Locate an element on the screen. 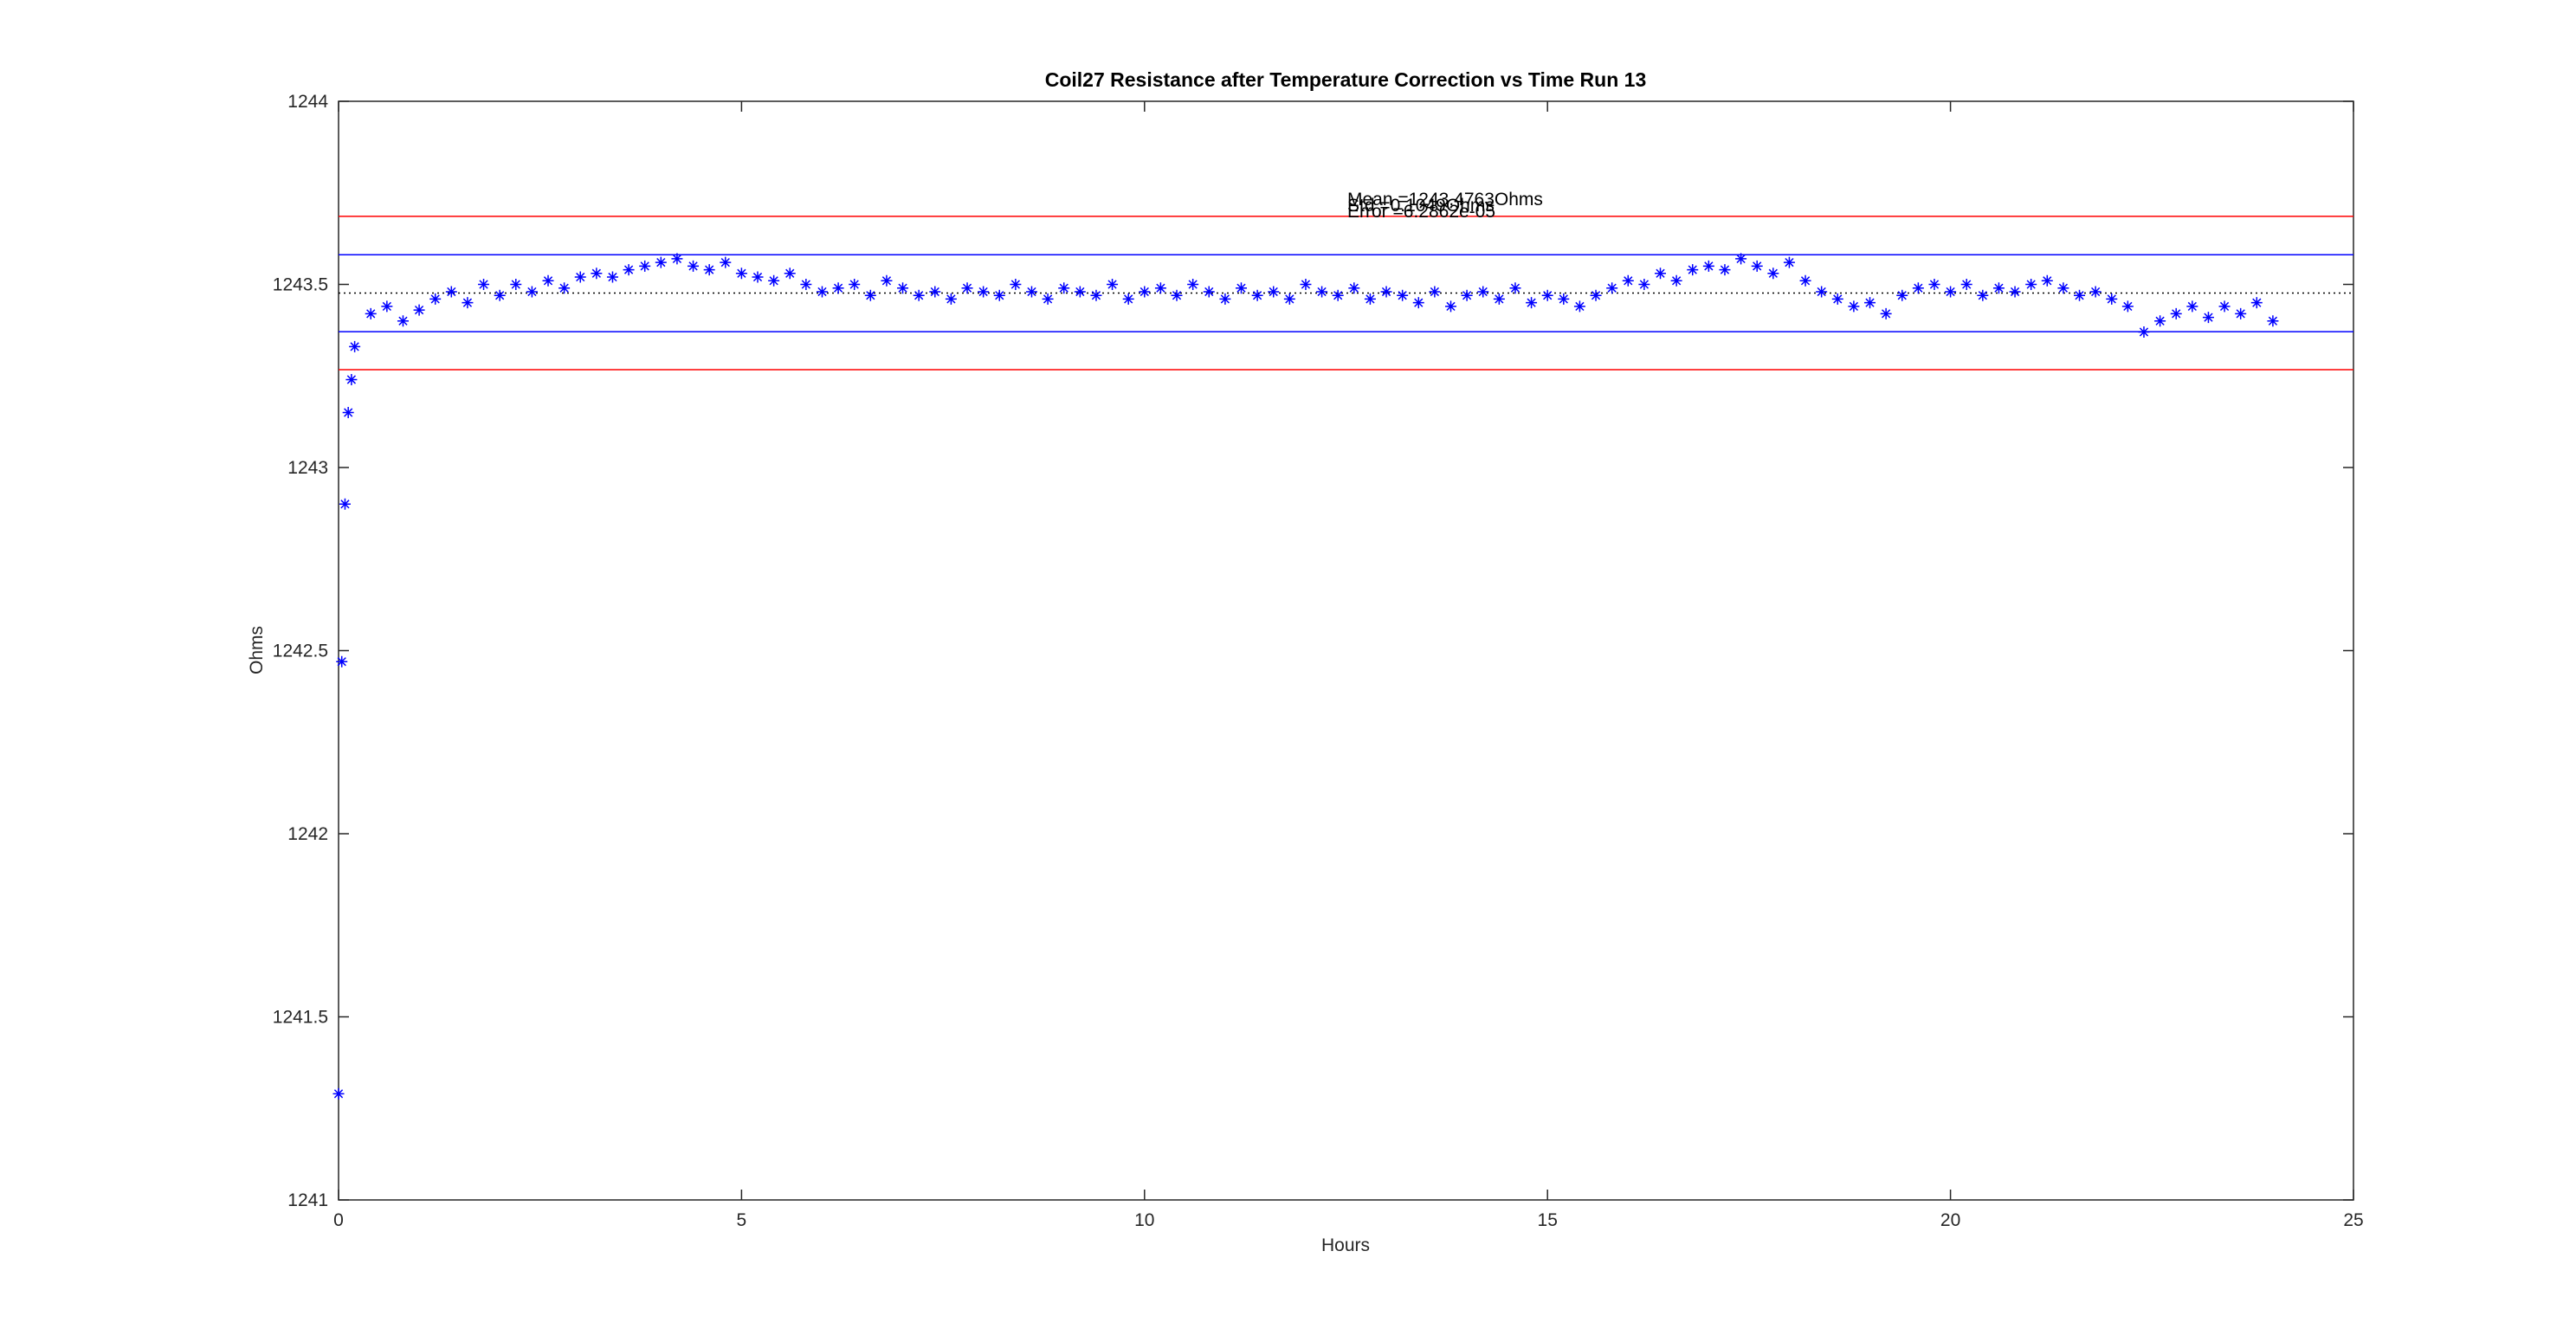 The image size is (2576, 1335). y-tick-label: 1242.5 is located at coordinates (300, 651).